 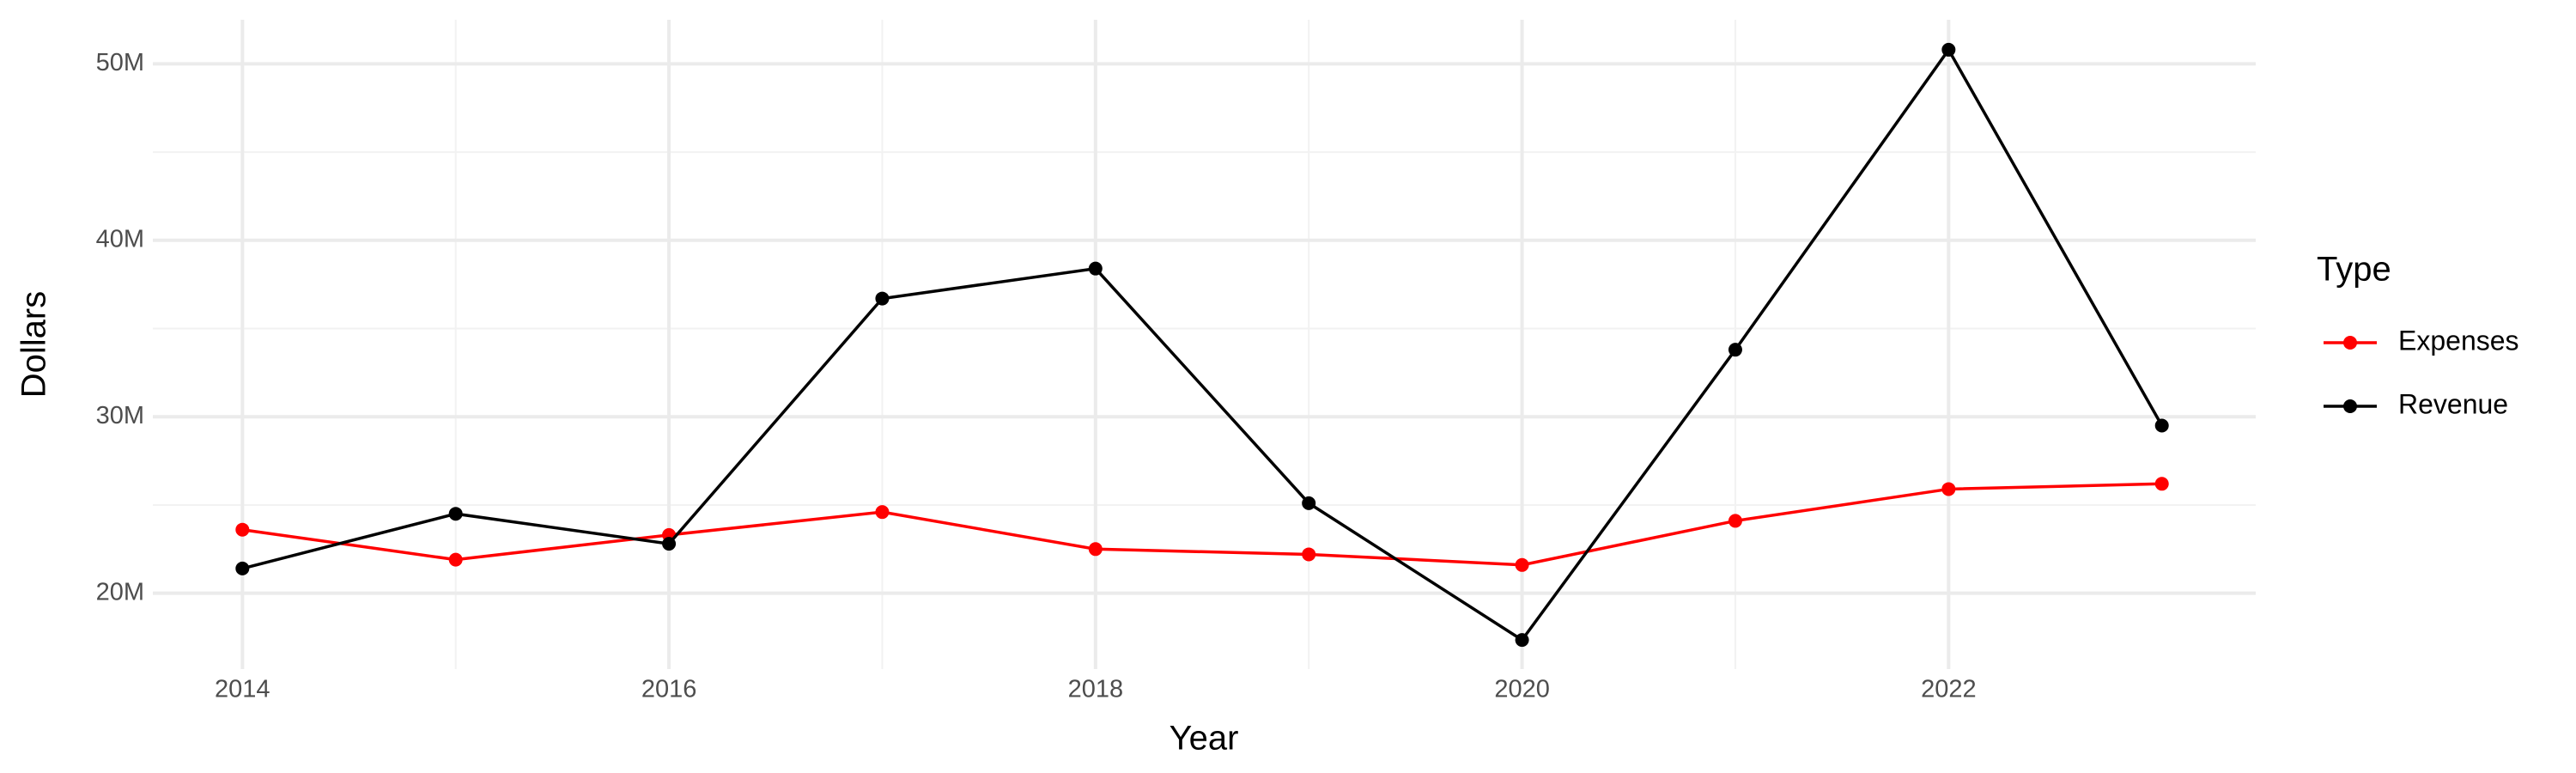 What do you see at coordinates (120, 415) in the screenshot?
I see `y-tick-label: 30M` at bounding box center [120, 415].